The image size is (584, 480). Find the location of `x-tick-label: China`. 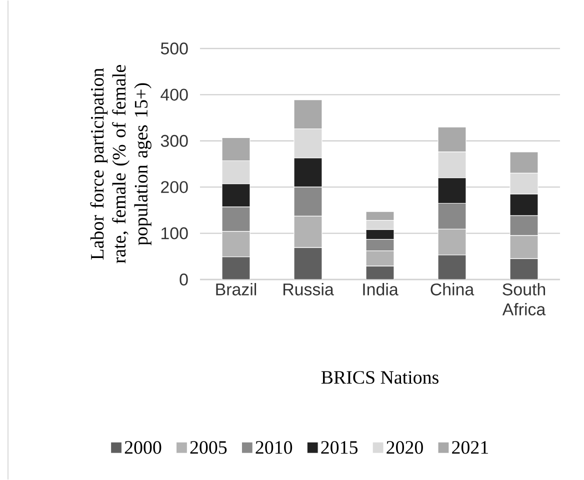

x-tick-label: China is located at coordinates (452, 289).